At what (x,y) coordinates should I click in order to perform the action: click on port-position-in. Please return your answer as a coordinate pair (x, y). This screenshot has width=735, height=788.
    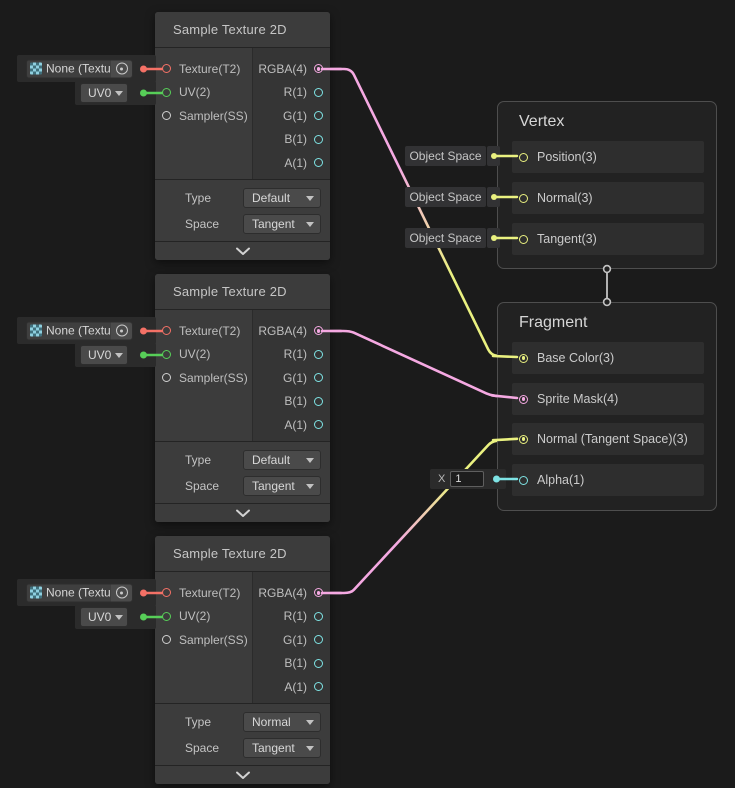
    Looking at the image, I should click on (523, 157).